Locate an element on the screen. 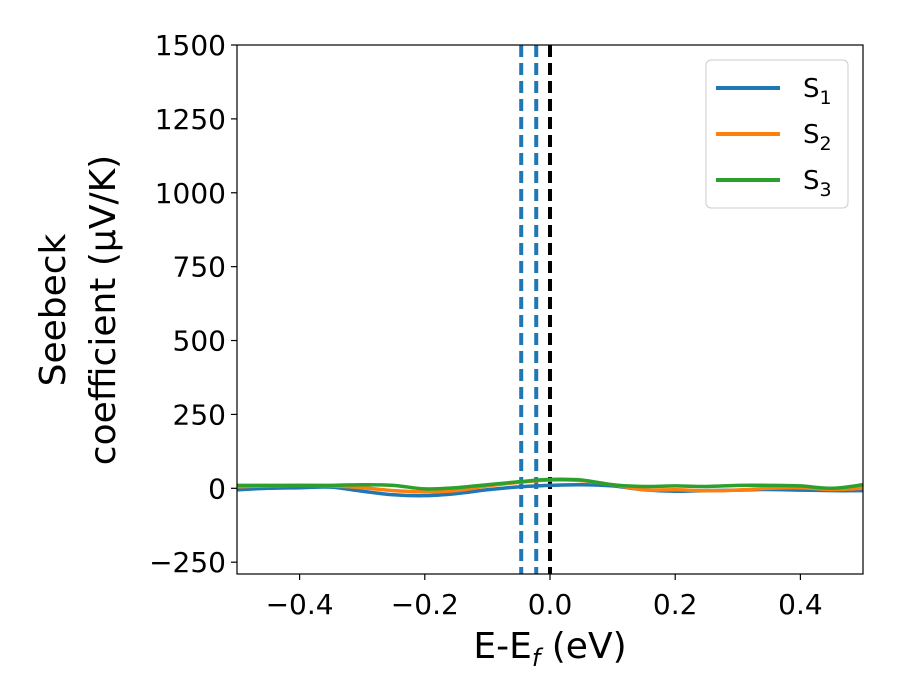  x-axis-label: E-Ef (eV) is located at coordinates (549, 649).